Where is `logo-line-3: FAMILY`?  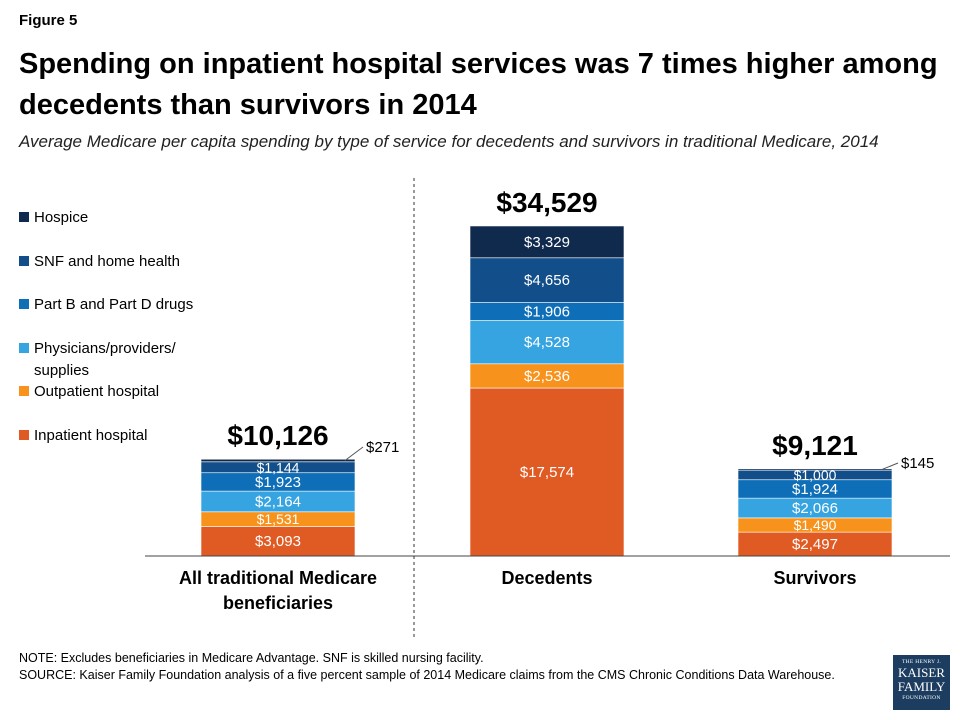 logo-line-3: FAMILY is located at coordinates (921, 686).